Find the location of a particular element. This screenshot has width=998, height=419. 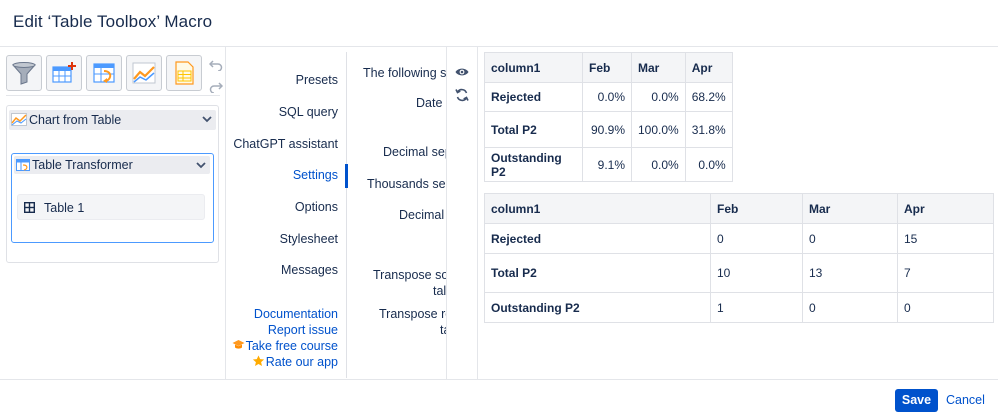

filter-tool-button is located at coordinates (24, 73).